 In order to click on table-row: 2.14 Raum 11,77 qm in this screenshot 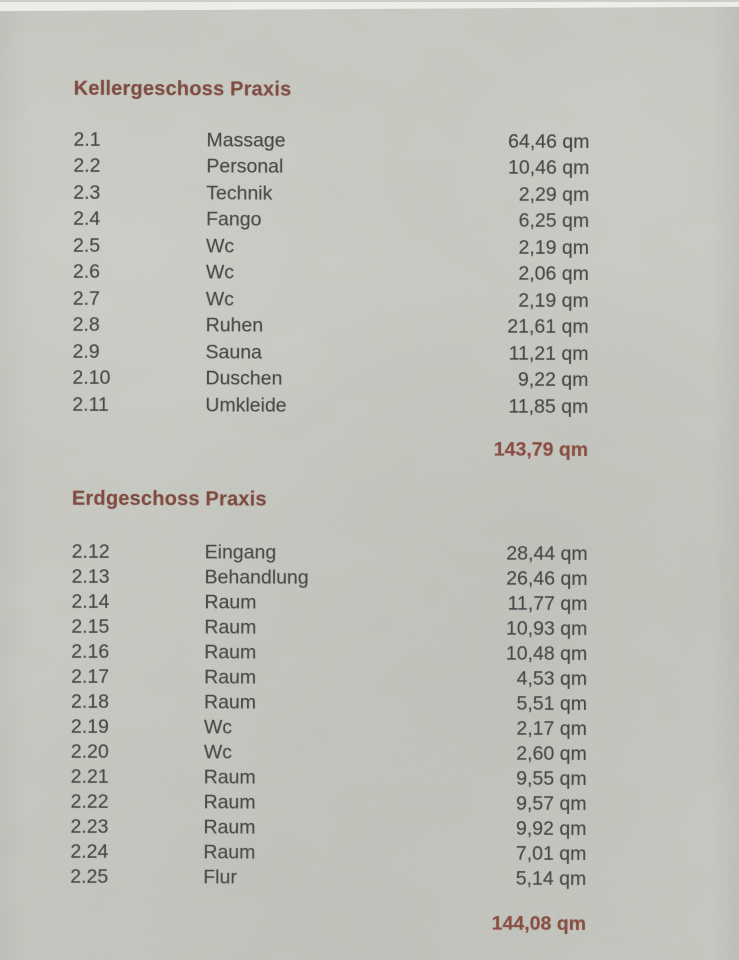, I will do `click(329, 603)`.